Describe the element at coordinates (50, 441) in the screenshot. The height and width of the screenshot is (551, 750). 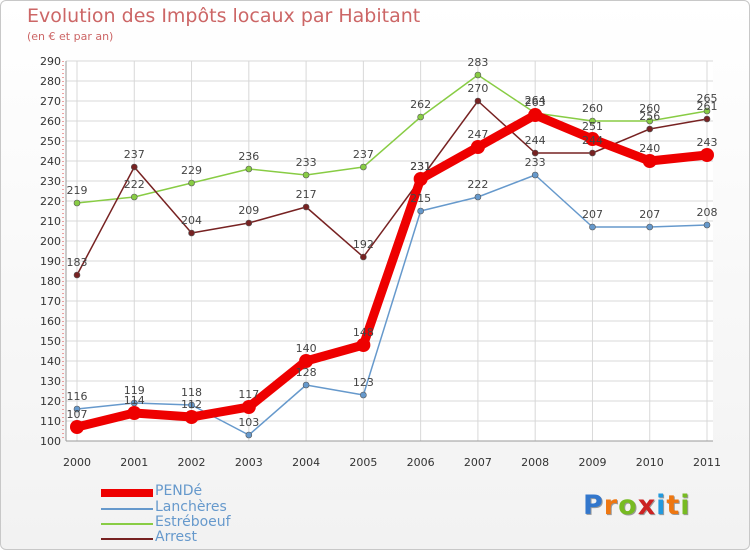
I see `y-tick-label: 100` at that location.